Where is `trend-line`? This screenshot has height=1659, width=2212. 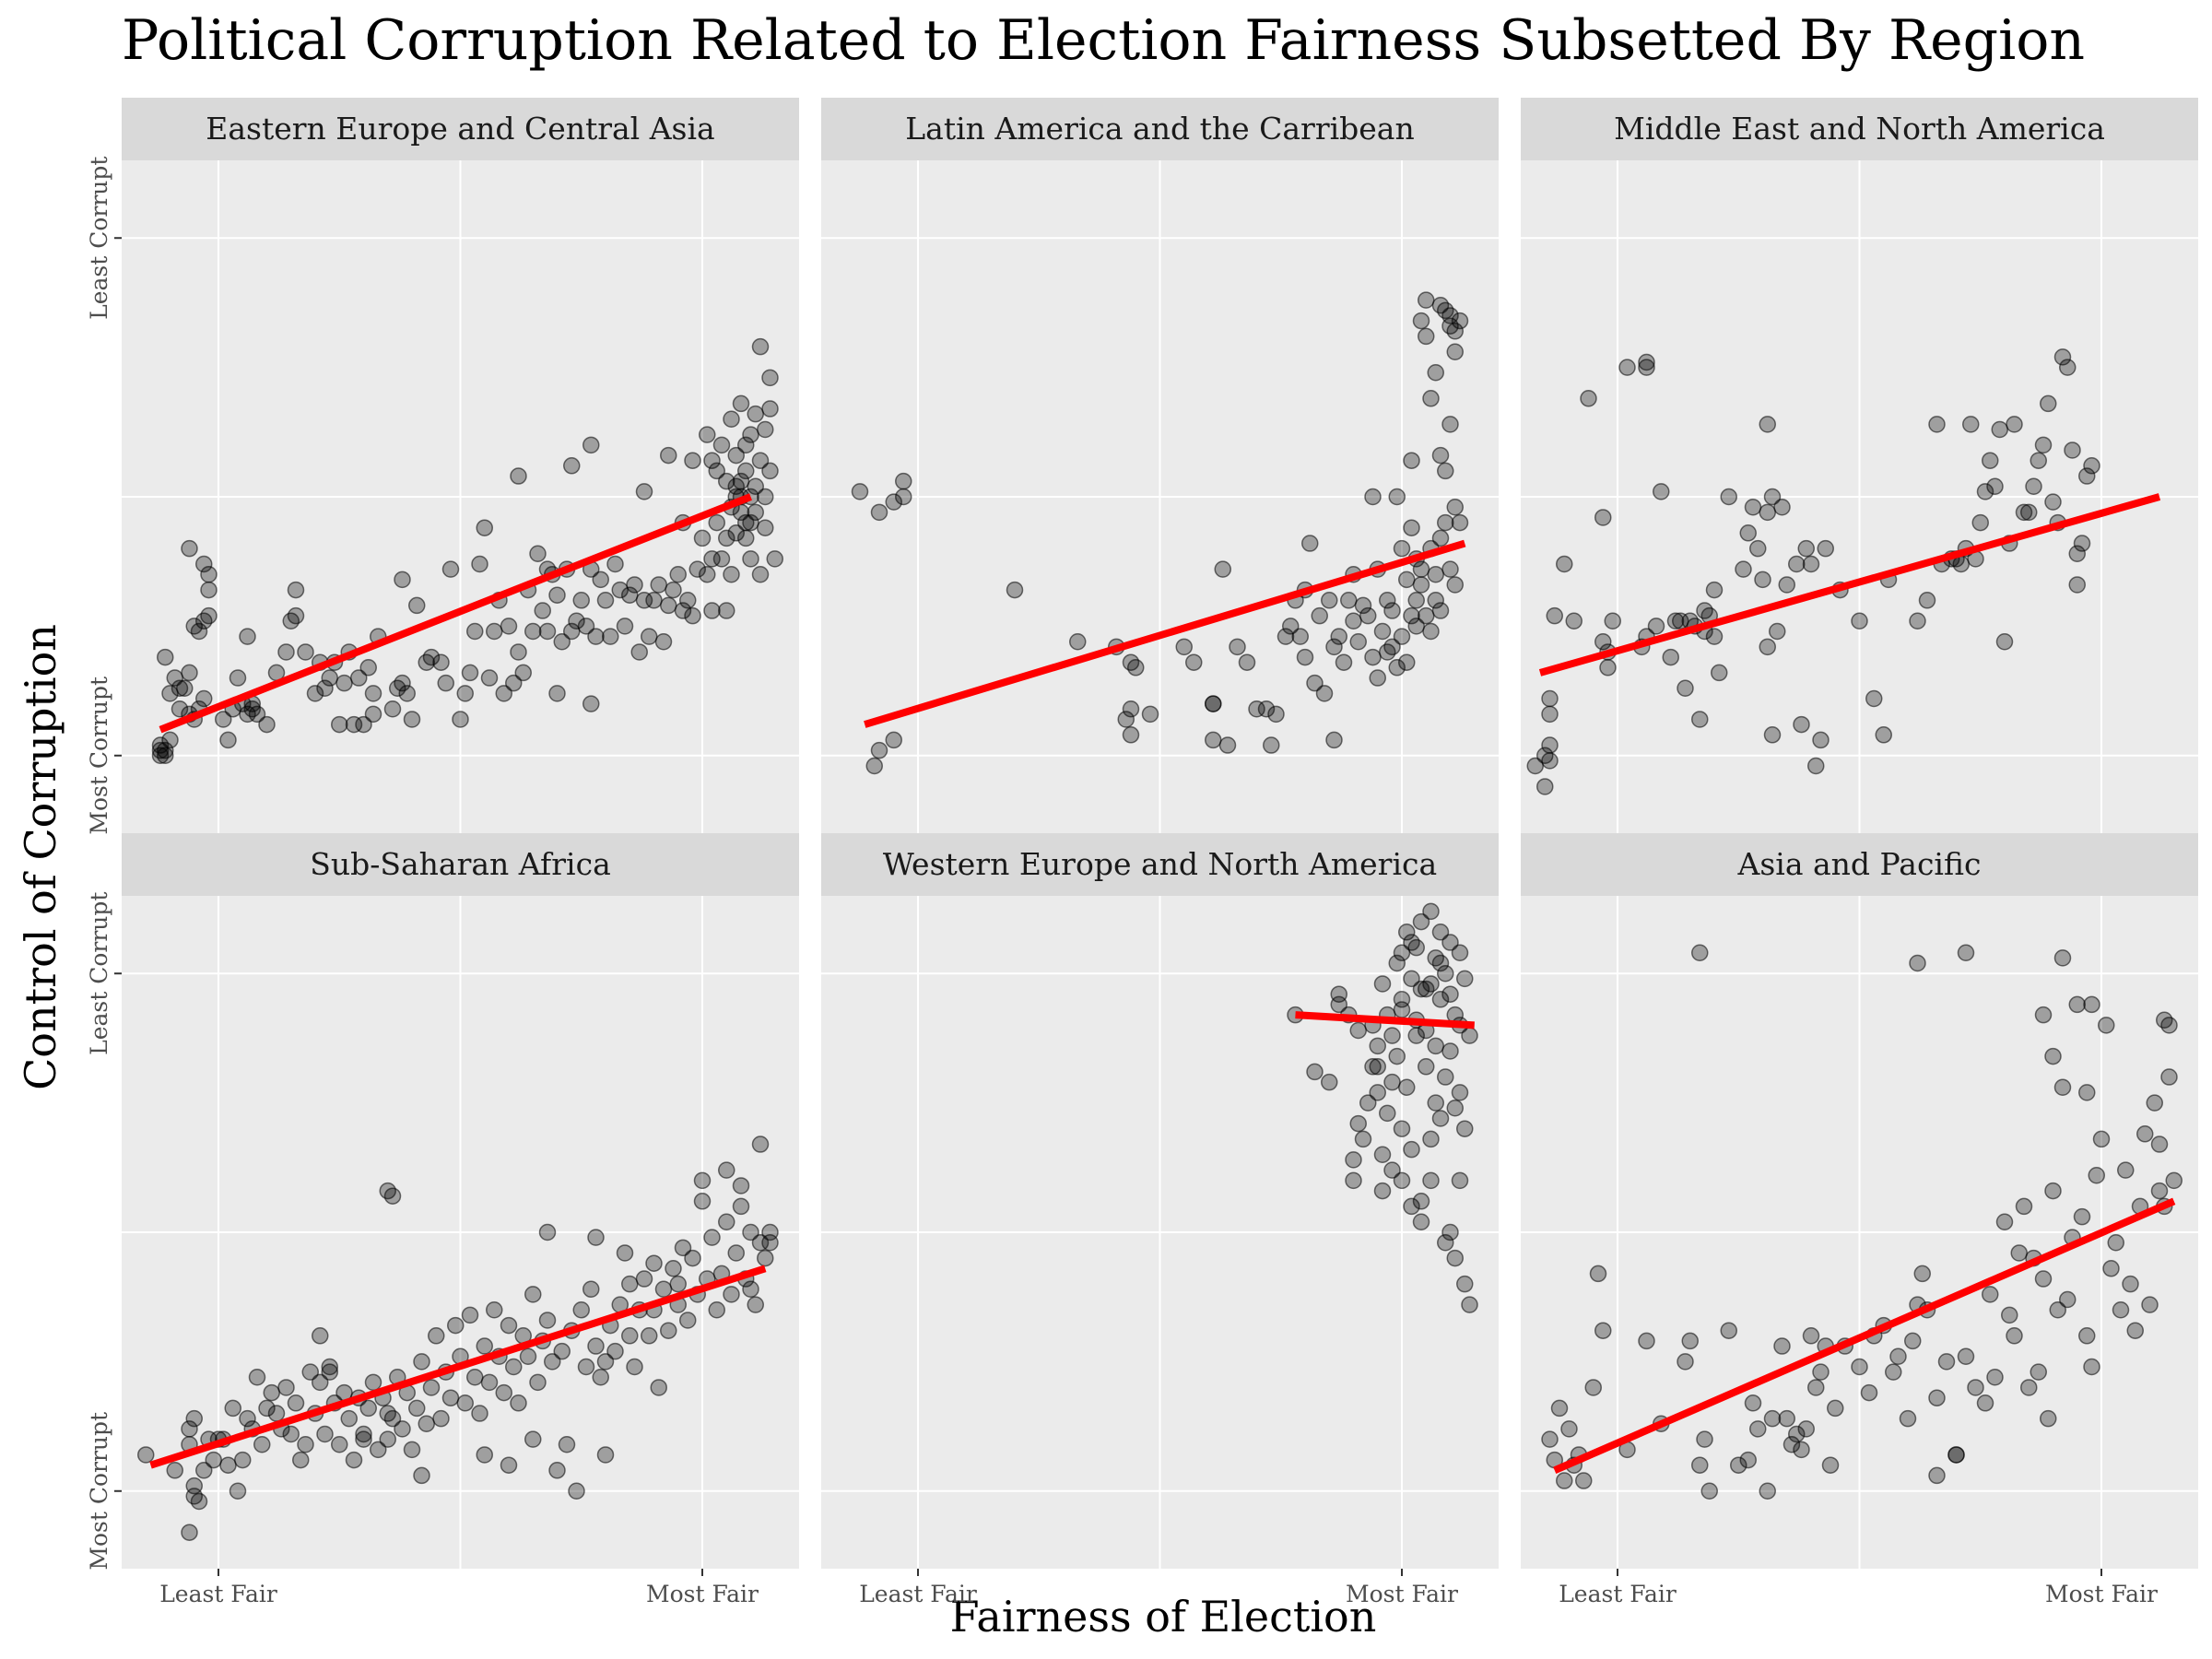 trend-line is located at coordinates (458, 1367).